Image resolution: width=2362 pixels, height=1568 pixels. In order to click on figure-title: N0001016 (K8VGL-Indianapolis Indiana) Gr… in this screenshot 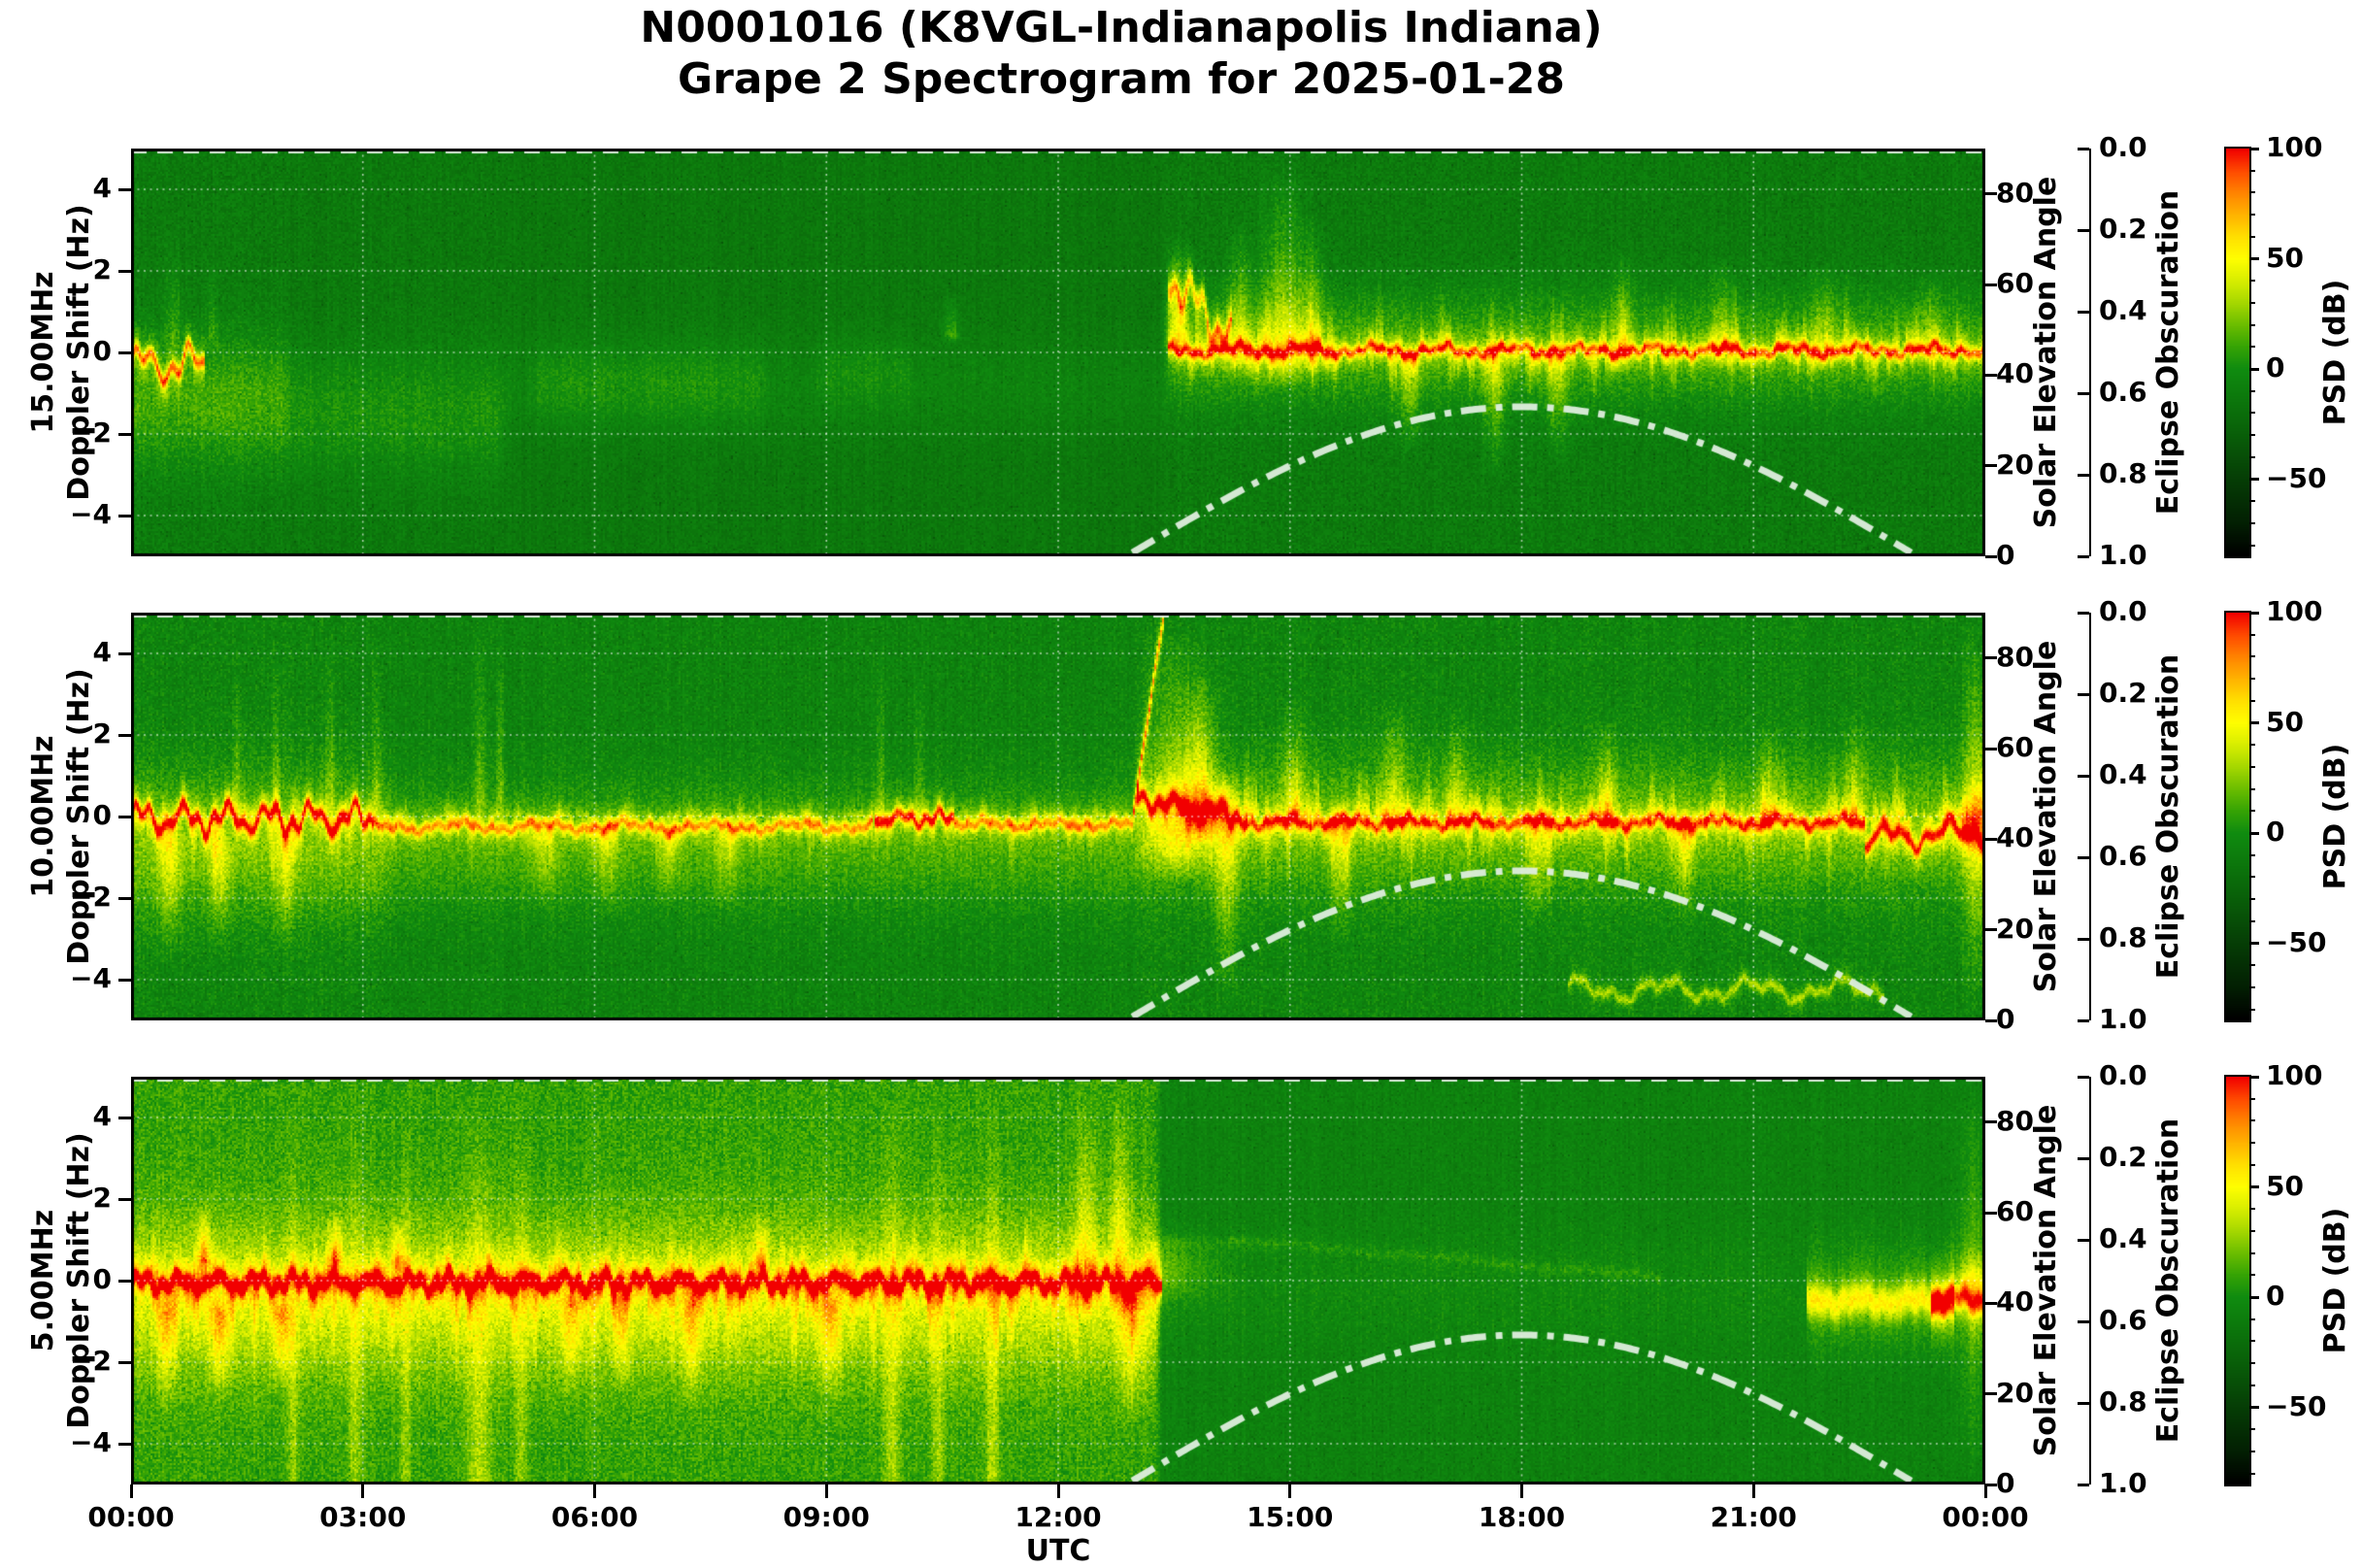, I will do `click(1121, 53)`.